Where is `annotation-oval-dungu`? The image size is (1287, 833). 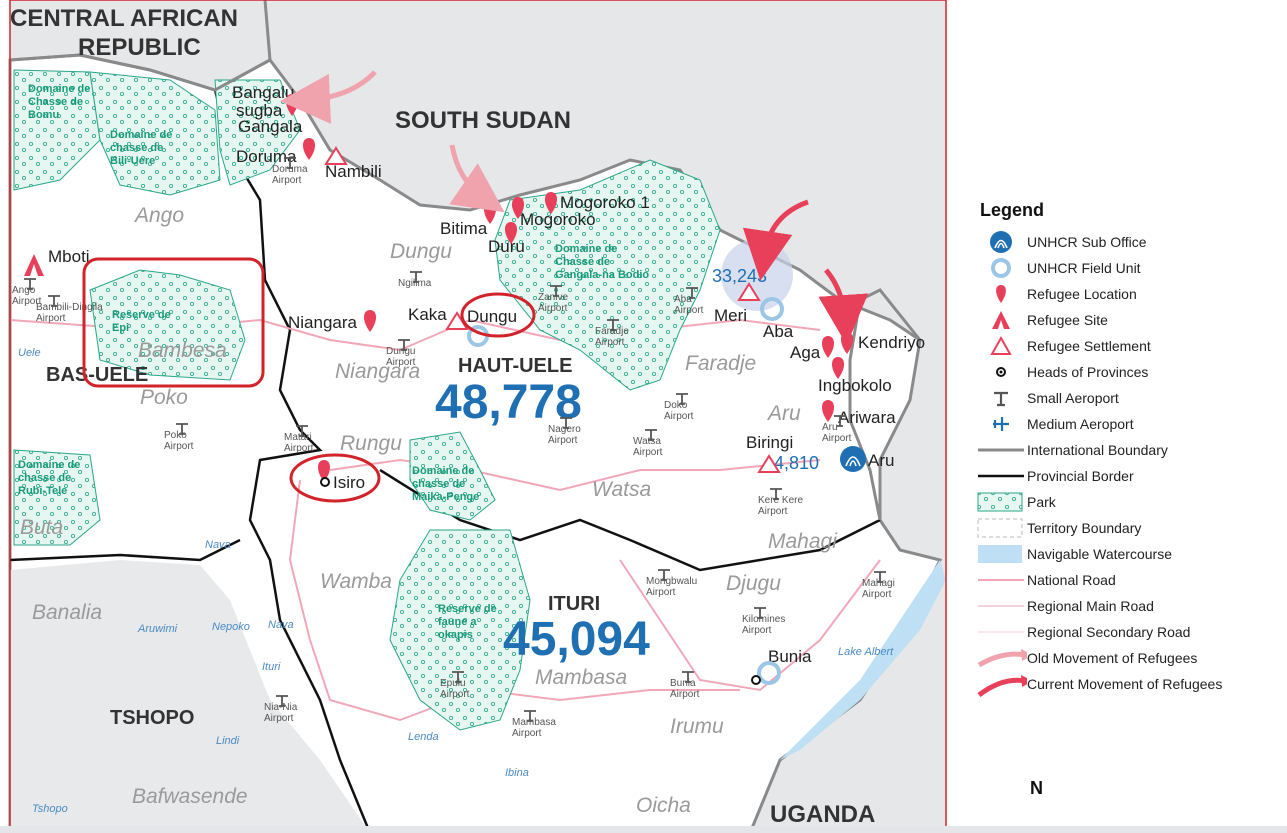
annotation-oval-dungu is located at coordinates (498, 315).